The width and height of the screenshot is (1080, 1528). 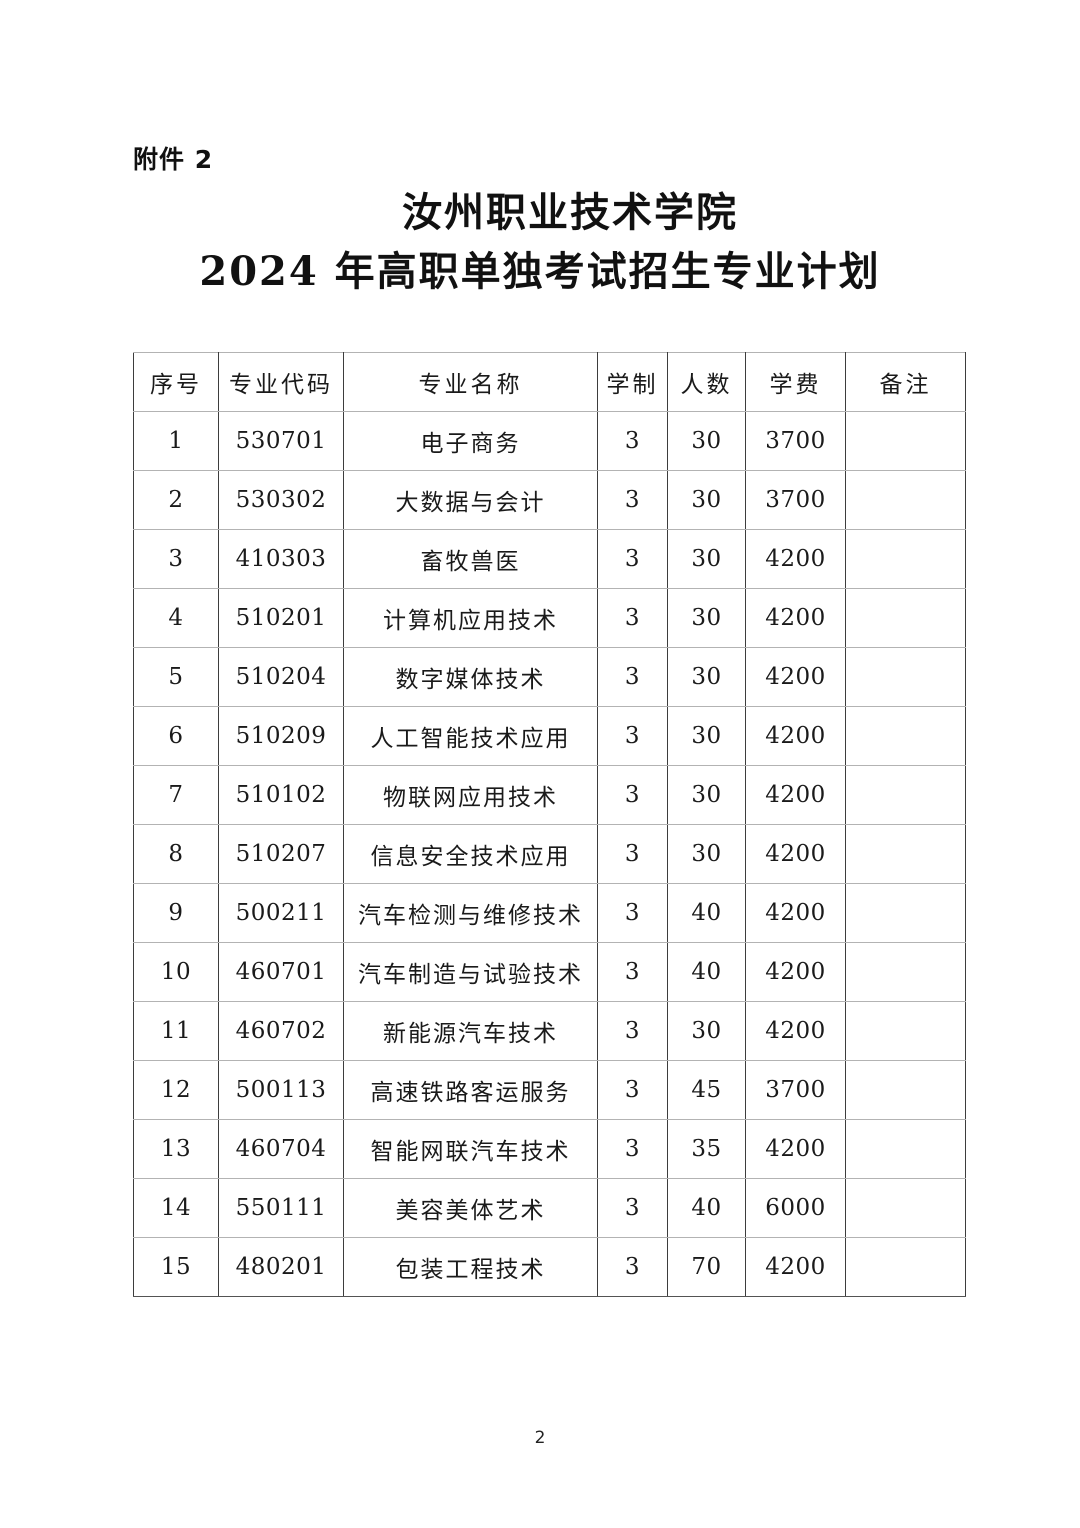 I want to click on cell-name: 电子商务, so click(x=470, y=441).